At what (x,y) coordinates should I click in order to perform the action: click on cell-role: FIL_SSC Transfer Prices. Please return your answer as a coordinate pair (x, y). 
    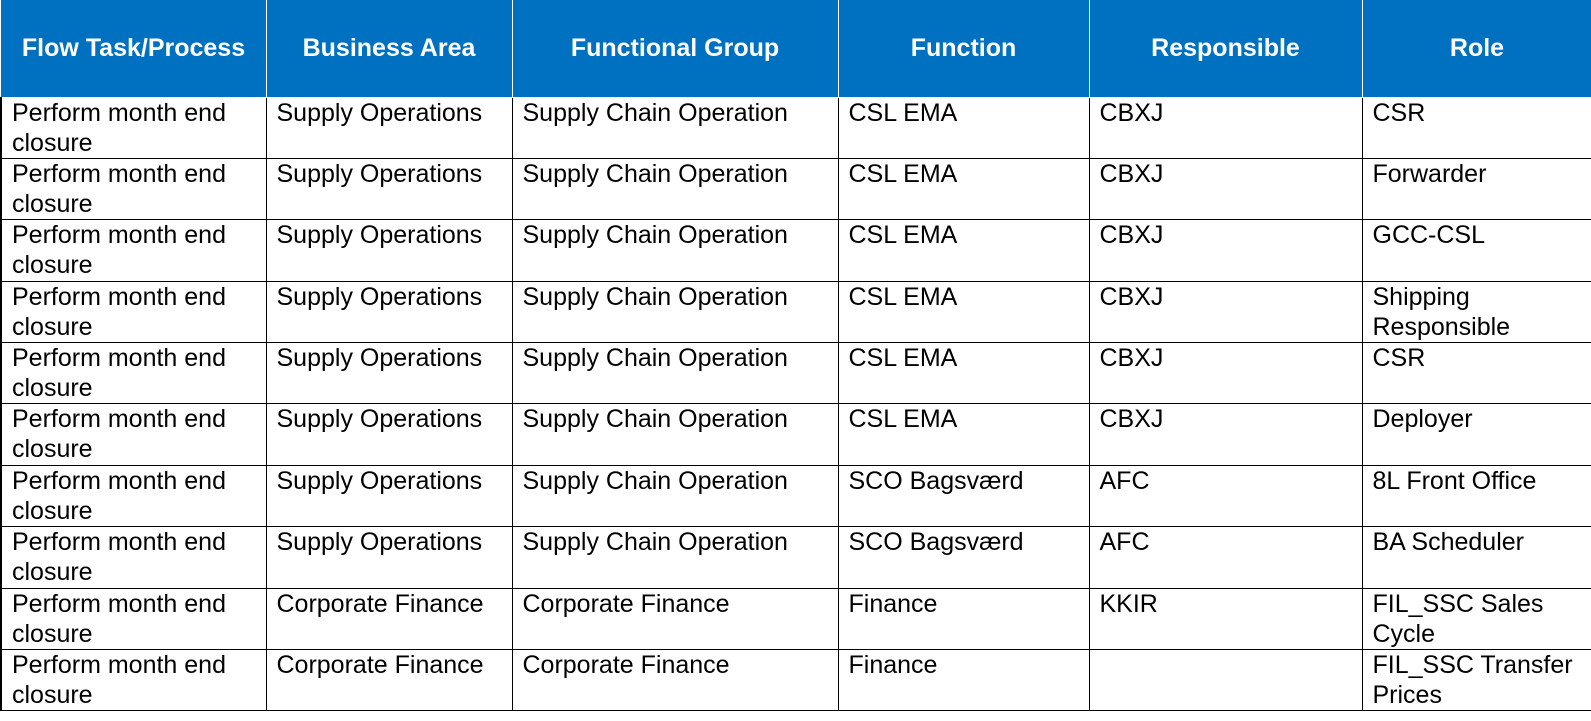
    Looking at the image, I should click on (1476, 680).